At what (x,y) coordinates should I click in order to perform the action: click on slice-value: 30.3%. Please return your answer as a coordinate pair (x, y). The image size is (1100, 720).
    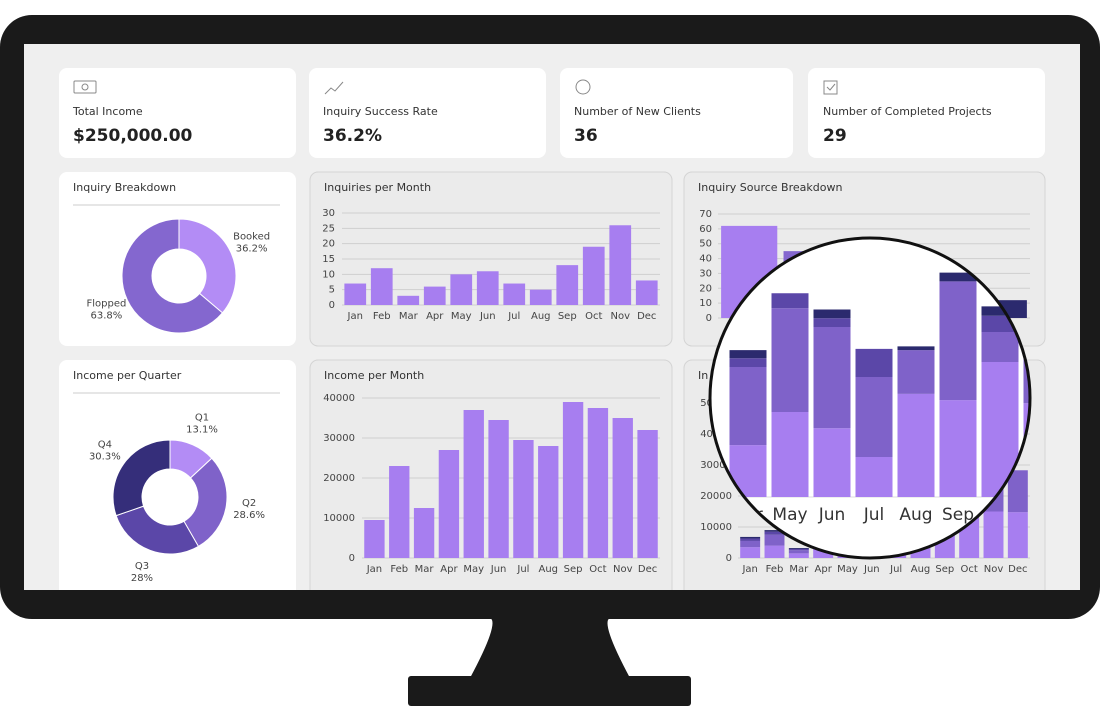
    Looking at the image, I should click on (105, 457).